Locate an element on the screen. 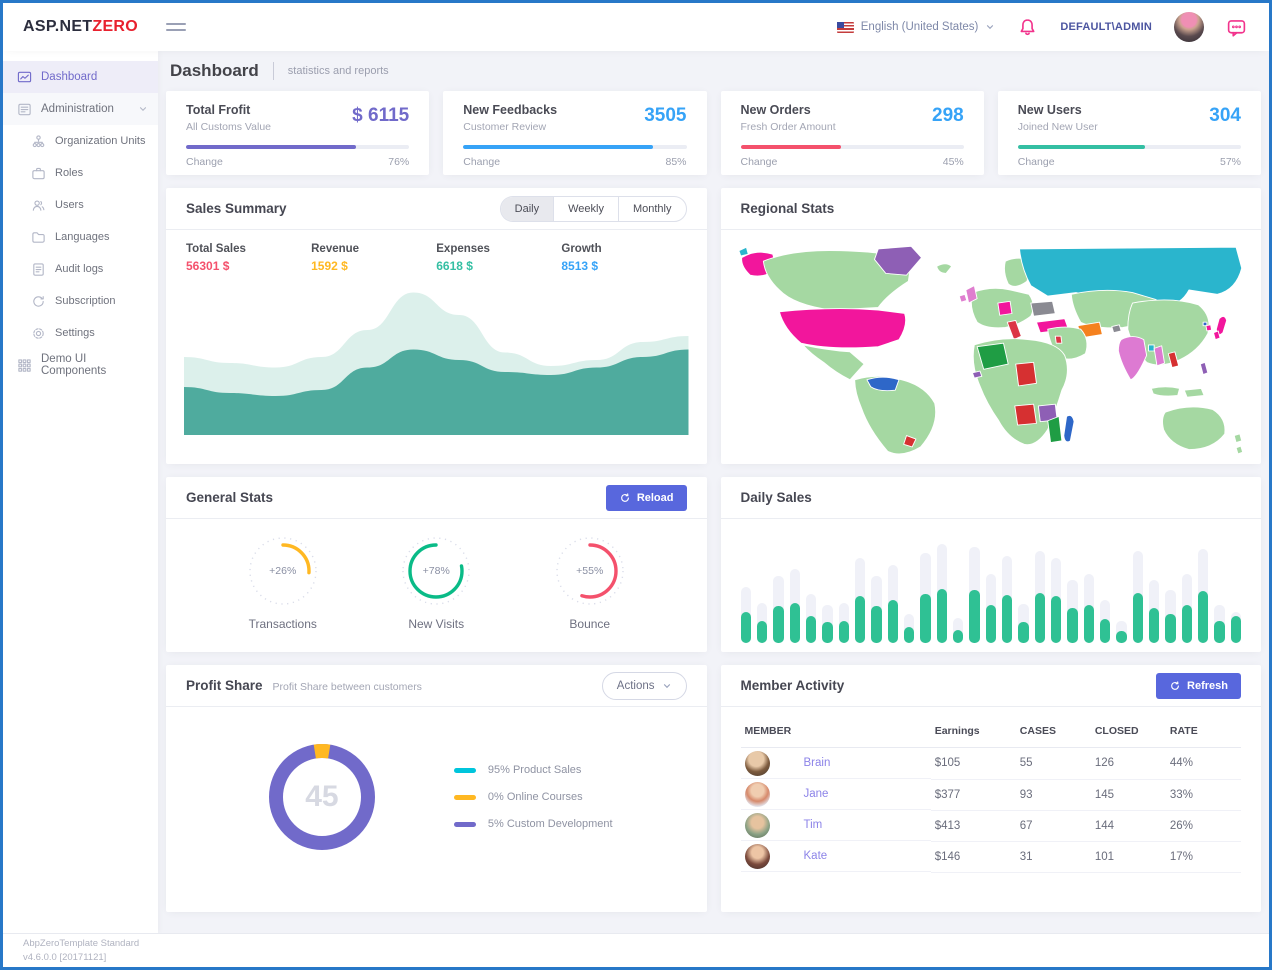  sales-stat-value: 8513 $ is located at coordinates (580, 266).